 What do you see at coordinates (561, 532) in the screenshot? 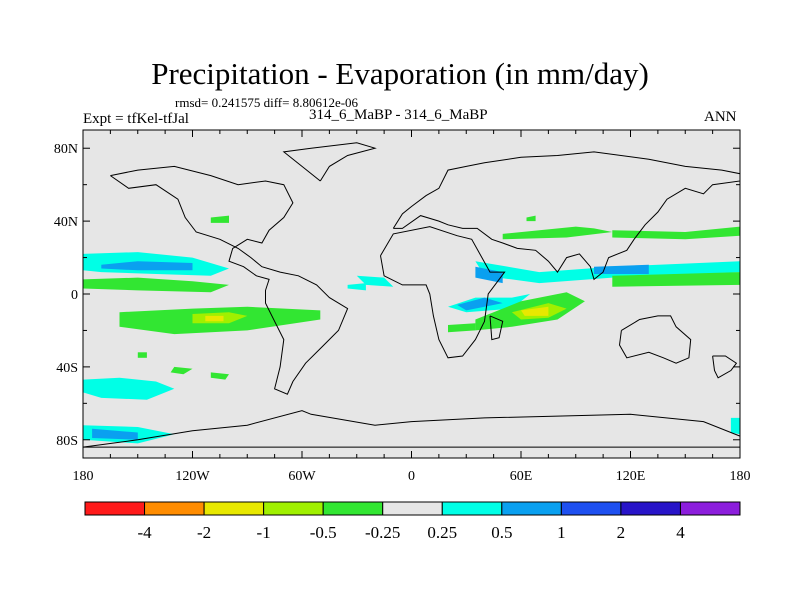
I see `colorbar-label: 1` at bounding box center [561, 532].